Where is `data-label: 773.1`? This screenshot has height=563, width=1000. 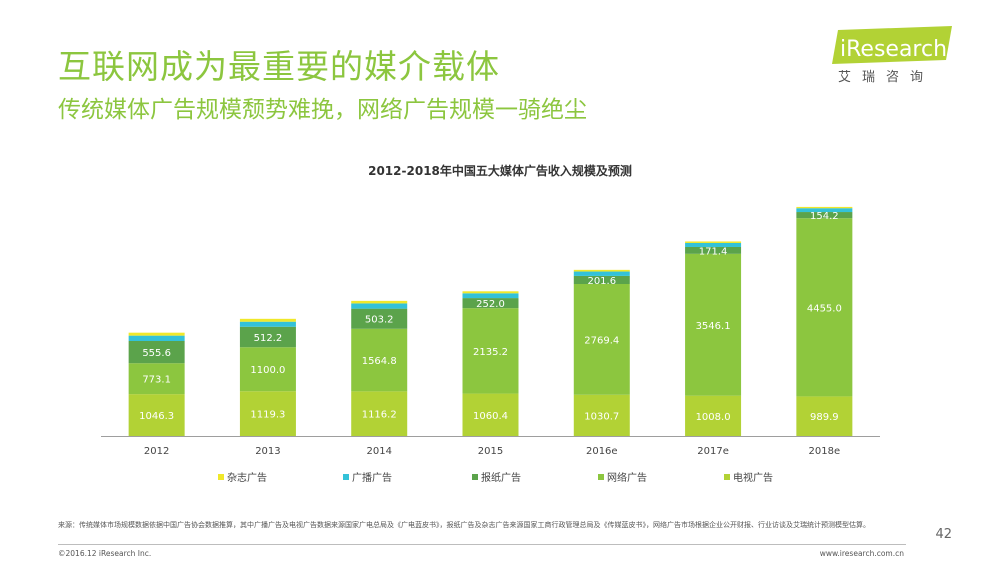 data-label: 773.1 is located at coordinates (156, 380).